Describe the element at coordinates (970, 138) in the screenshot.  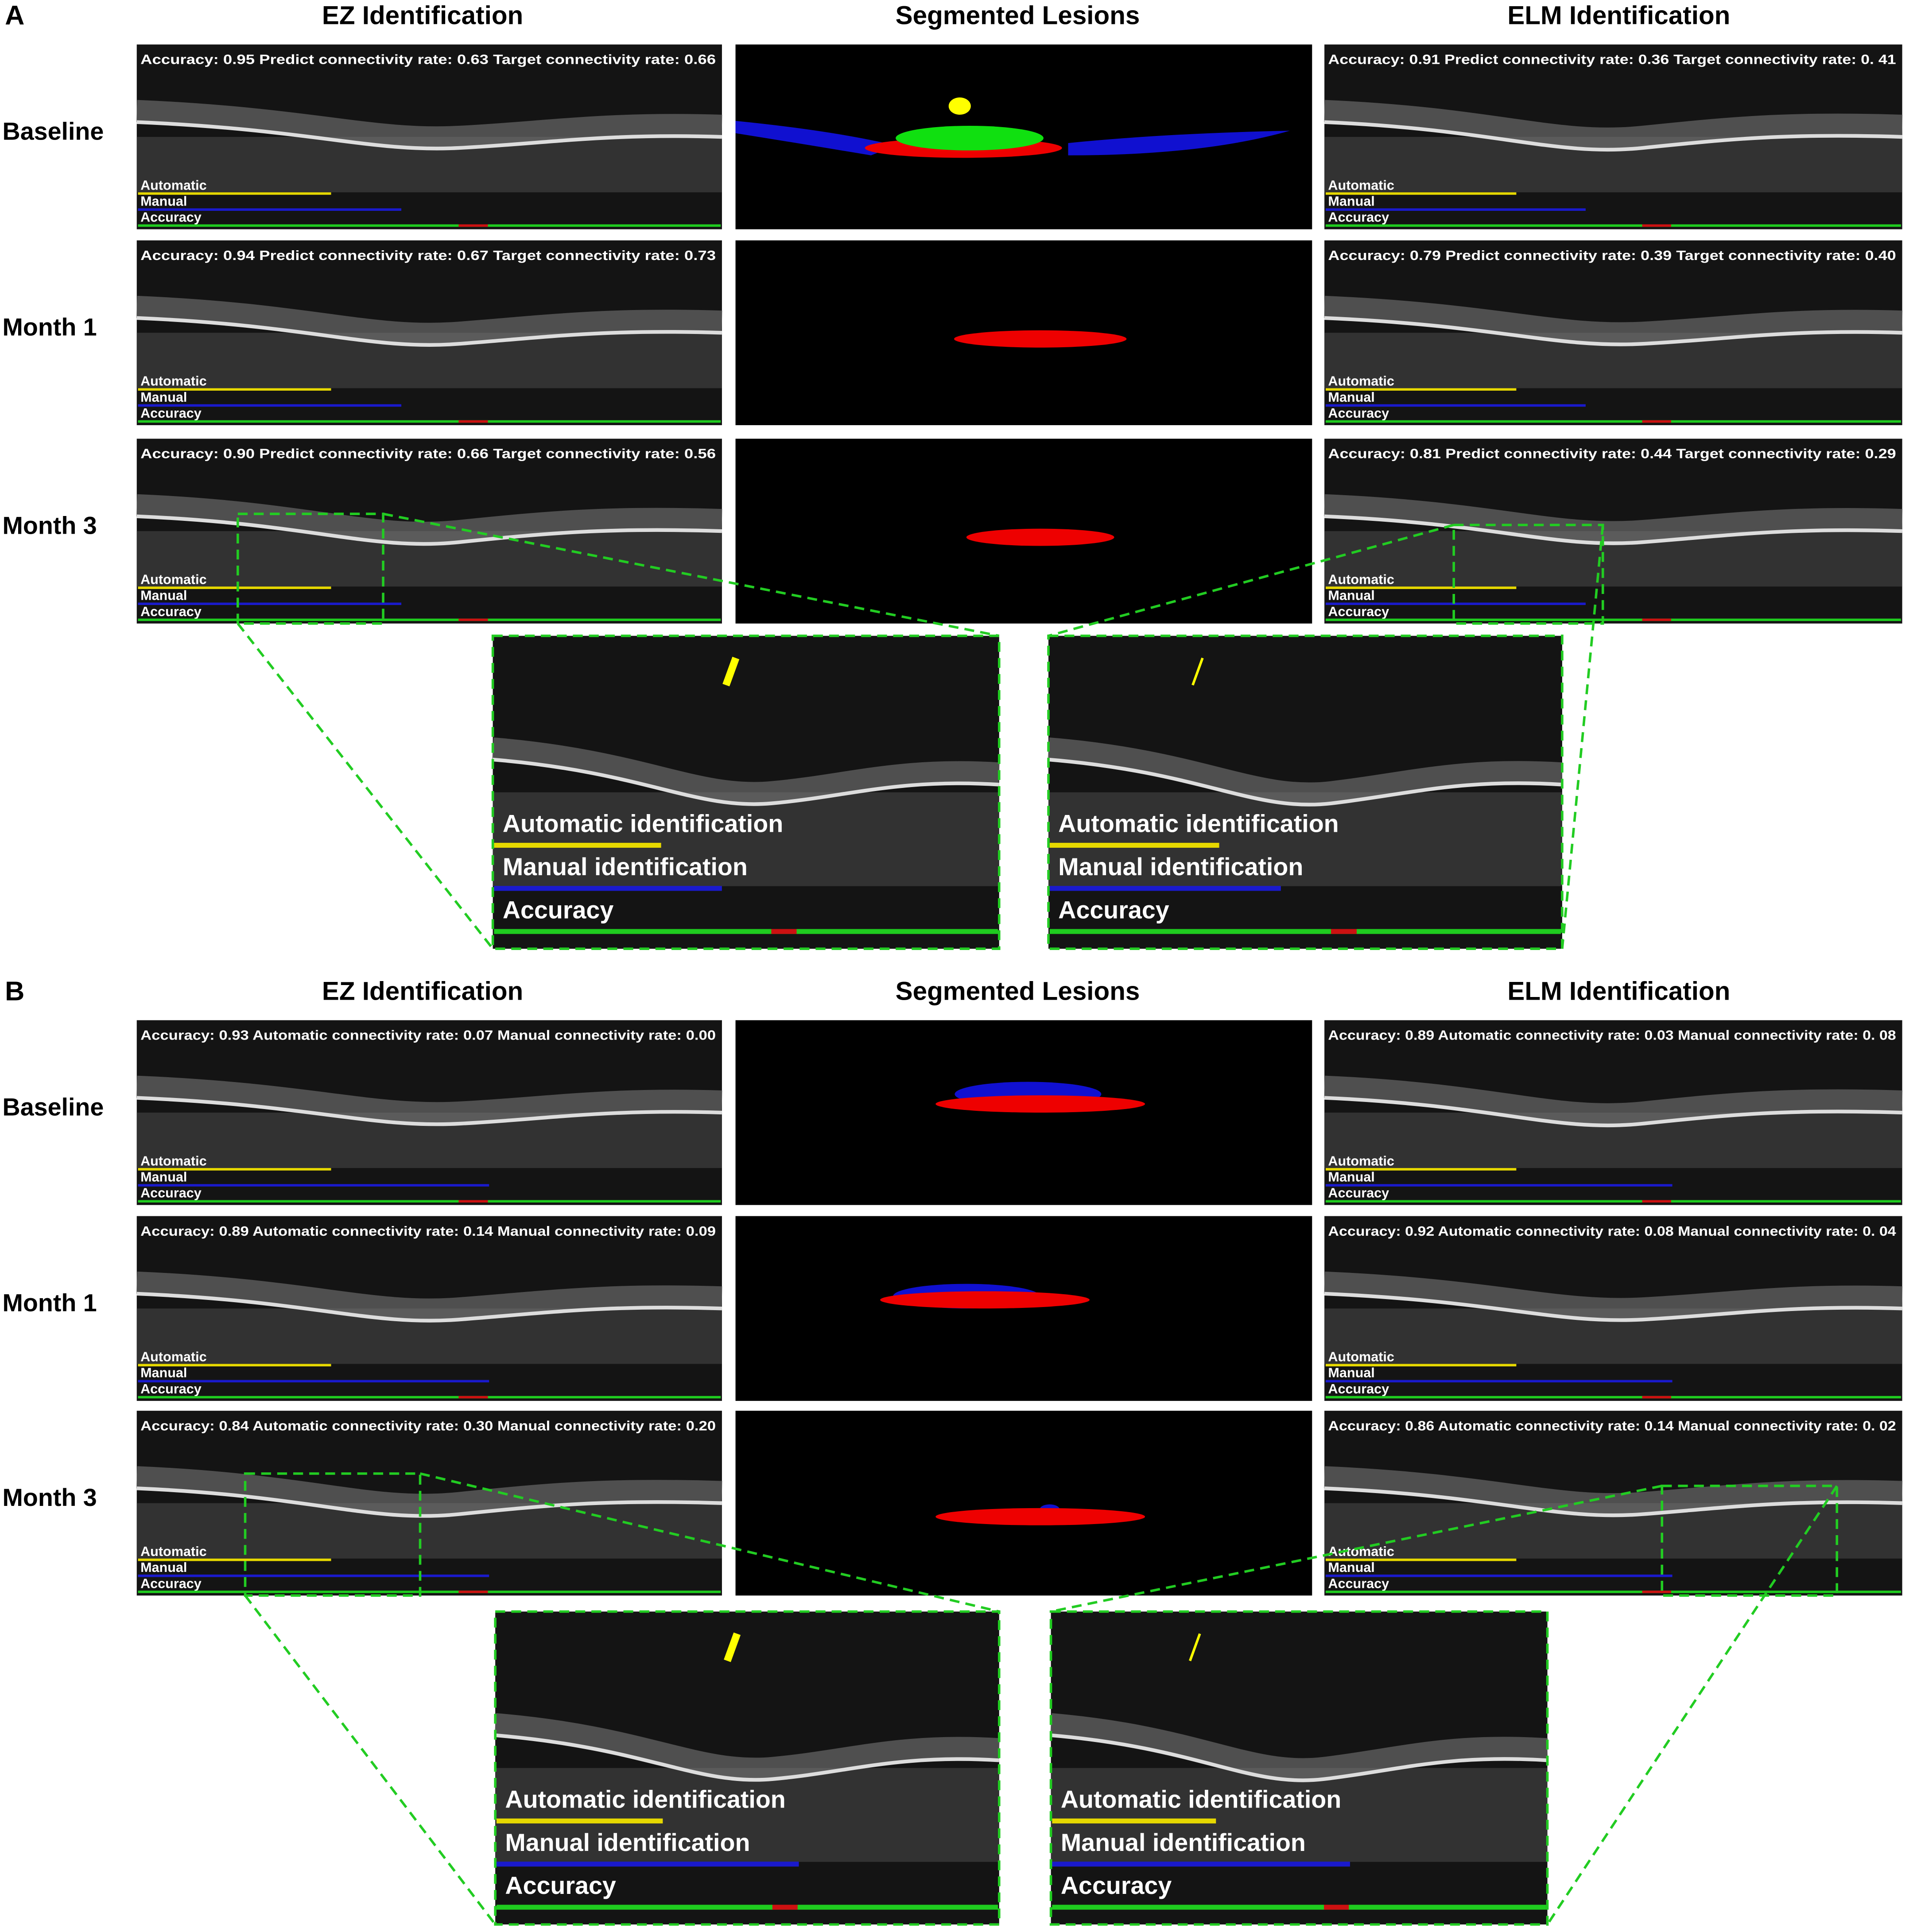
I see `lesion-green` at that location.